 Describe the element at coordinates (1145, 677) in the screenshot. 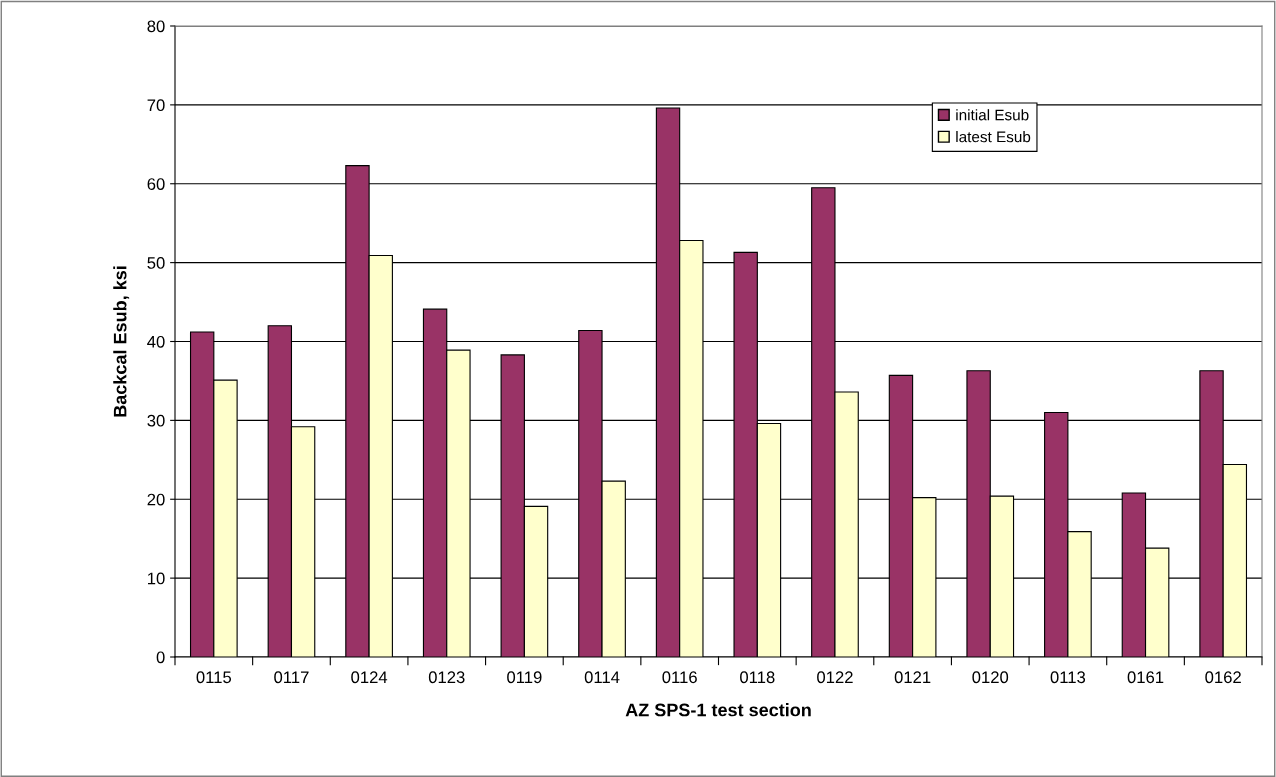

I see `x-tick-label: 0161` at that location.